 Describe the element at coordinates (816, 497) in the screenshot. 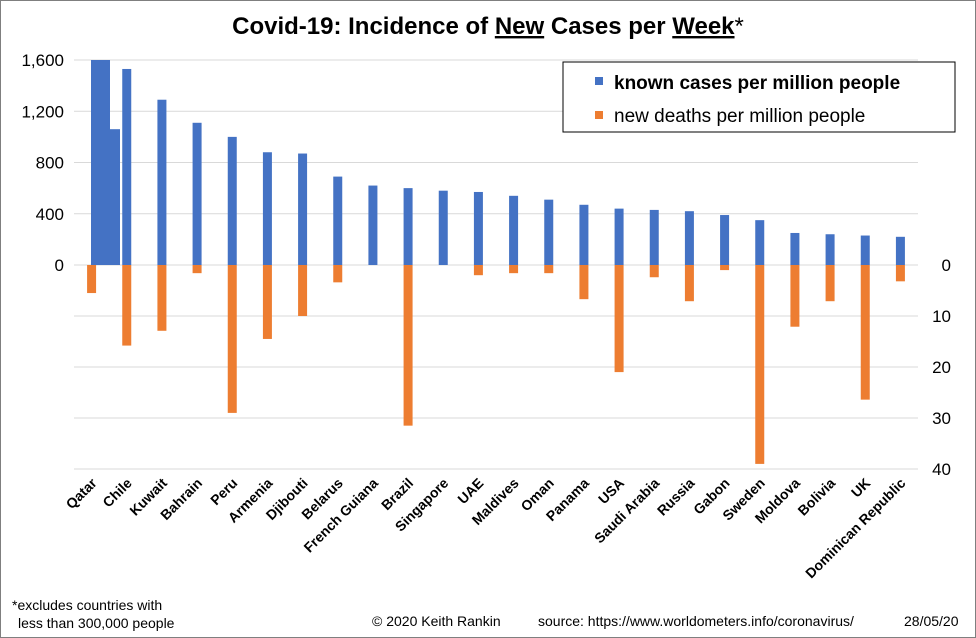

I see `category-label-21: Bolivia` at that location.